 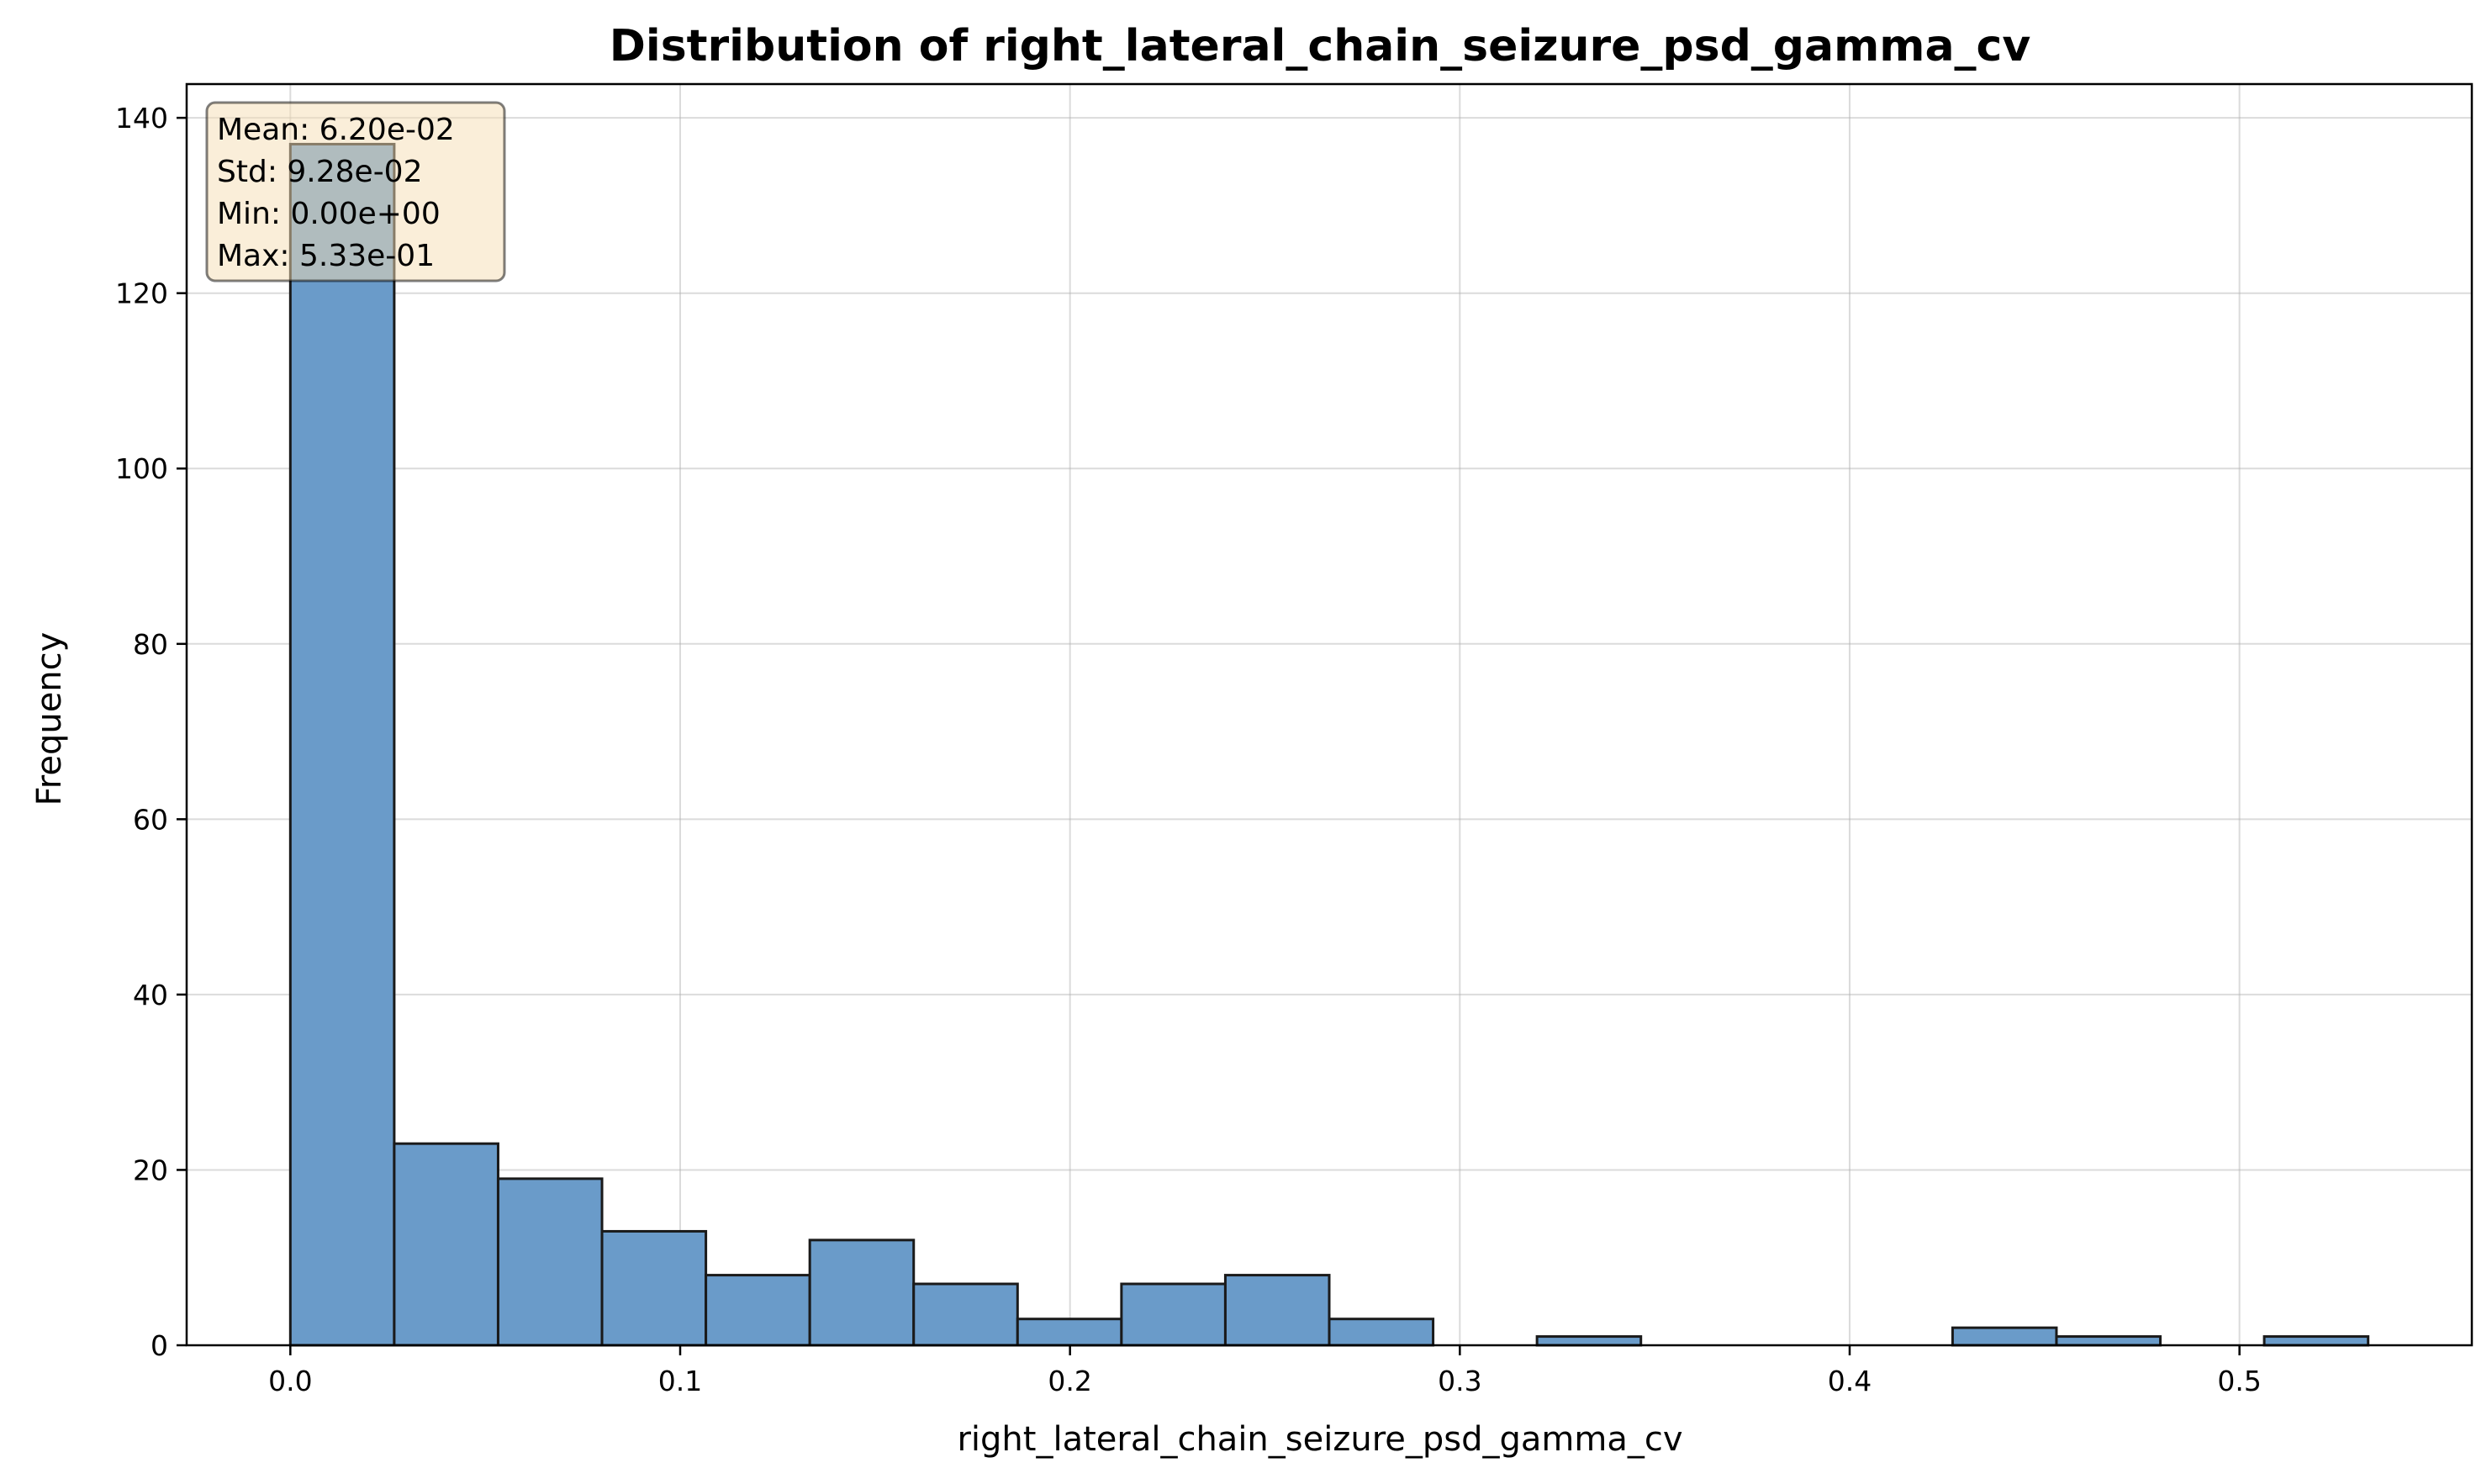 What do you see at coordinates (326, 256) in the screenshot?
I see `stats-max: Max: 5.33e-01` at bounding box center [326, 256].